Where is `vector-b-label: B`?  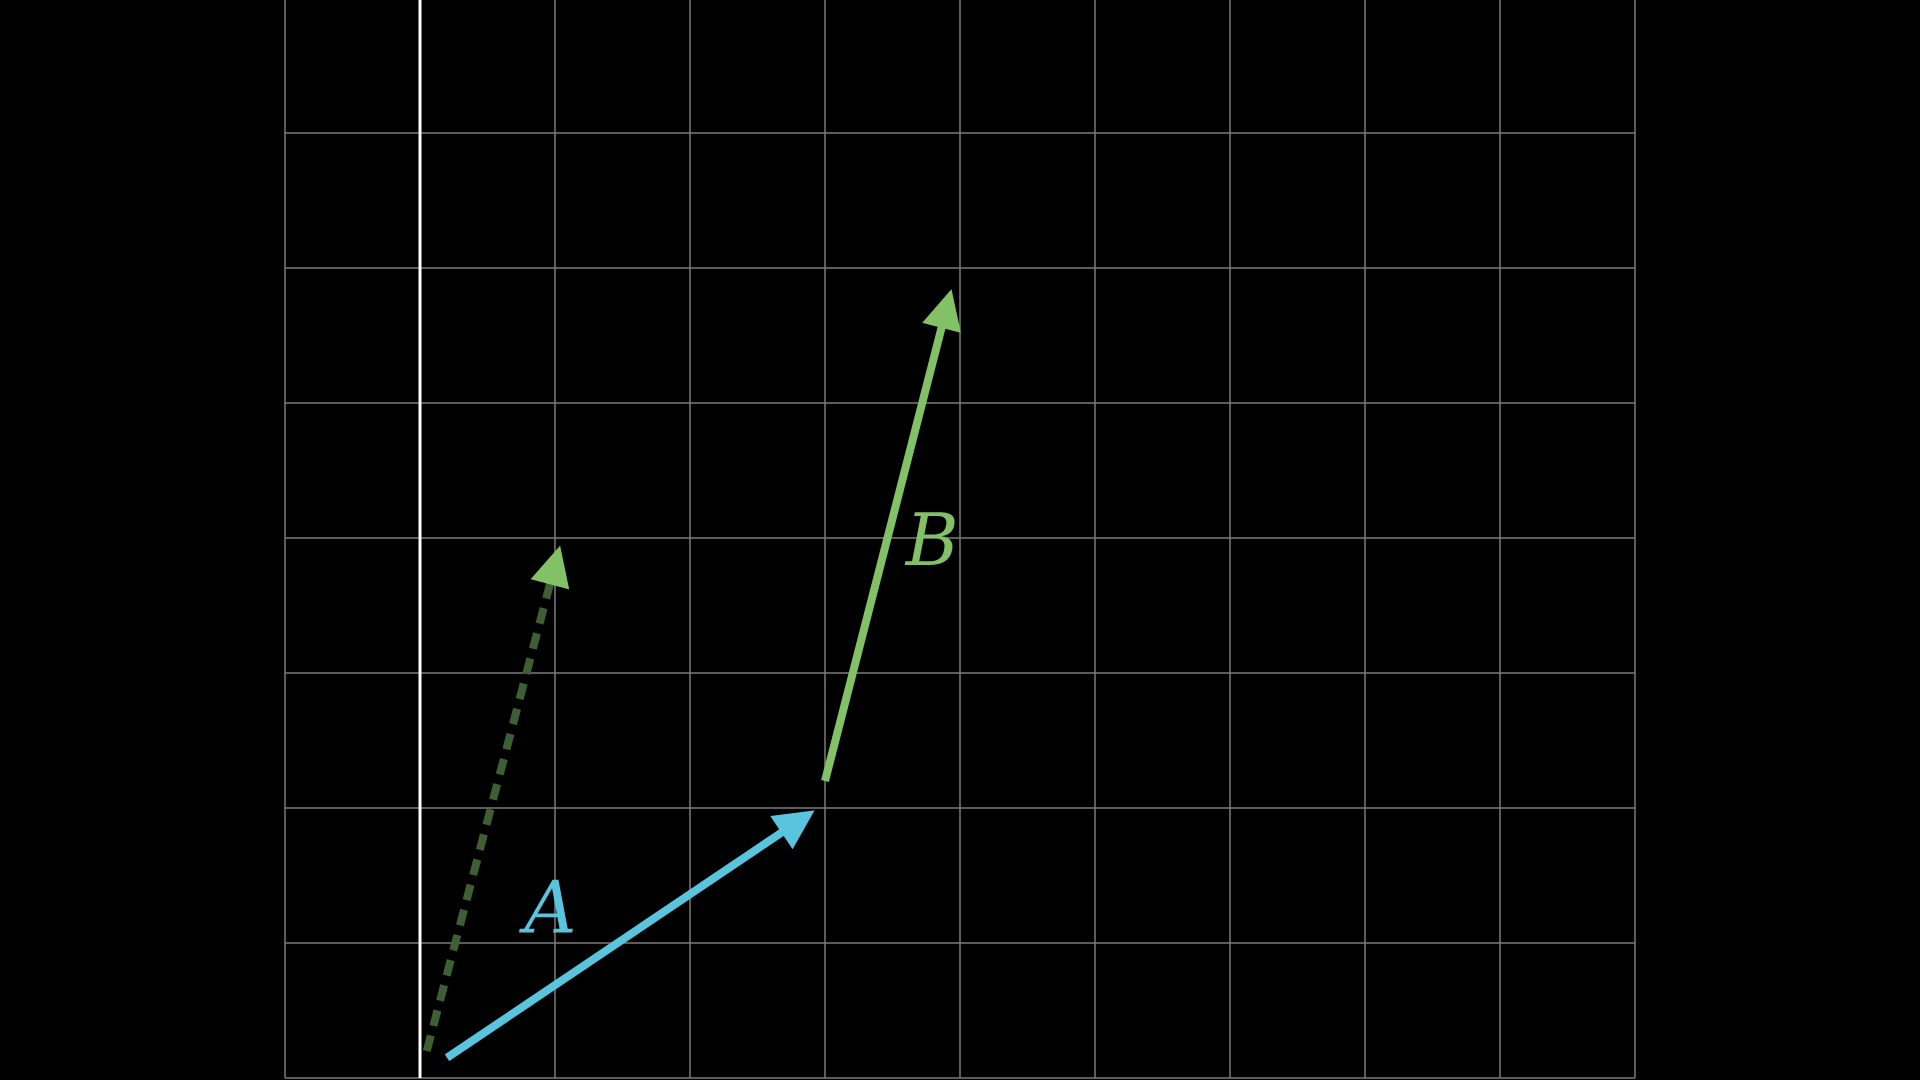
vector-b-label: B is located at coordinates (931, 540).